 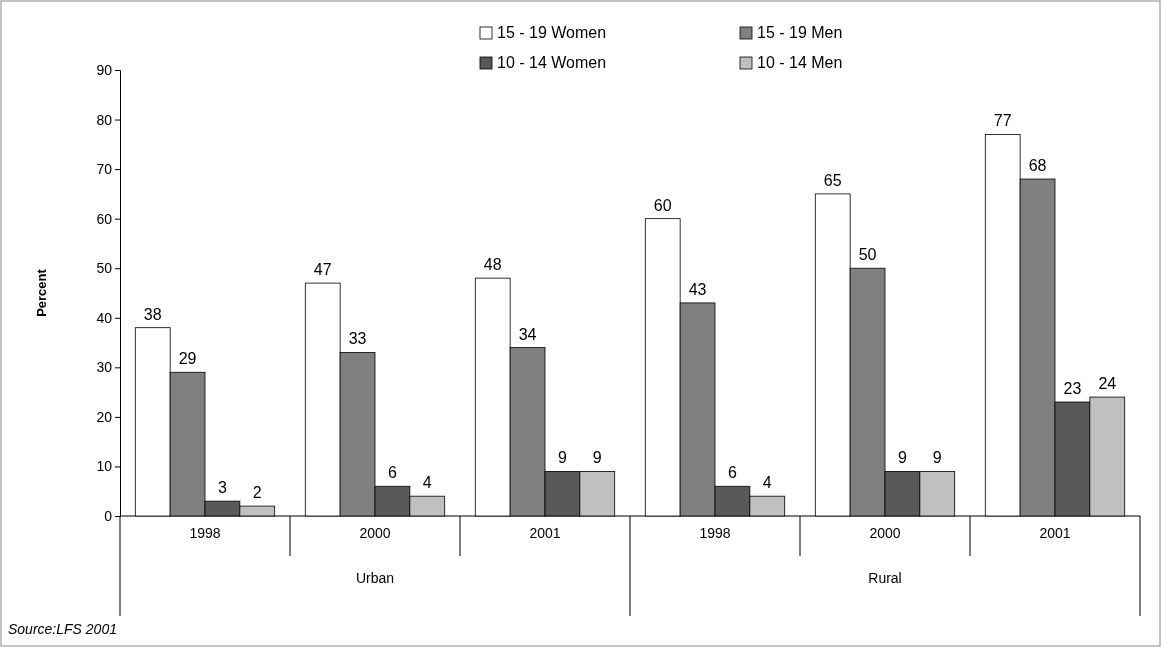 What do you see at coordinates (800, 62) in the screenshot?
I see `legend-label: 10 - 14 Men` at bounding box center [800, 62].